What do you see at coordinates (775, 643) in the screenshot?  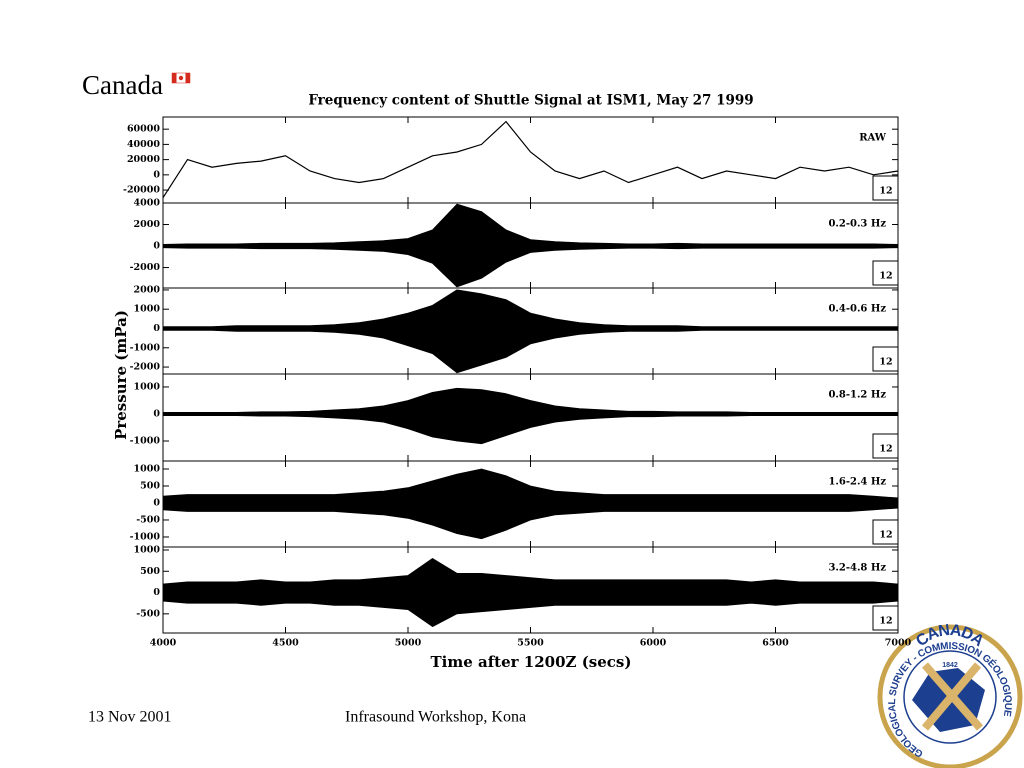 I see `x-tick-label: 6500` at bounding box center [775, 643].